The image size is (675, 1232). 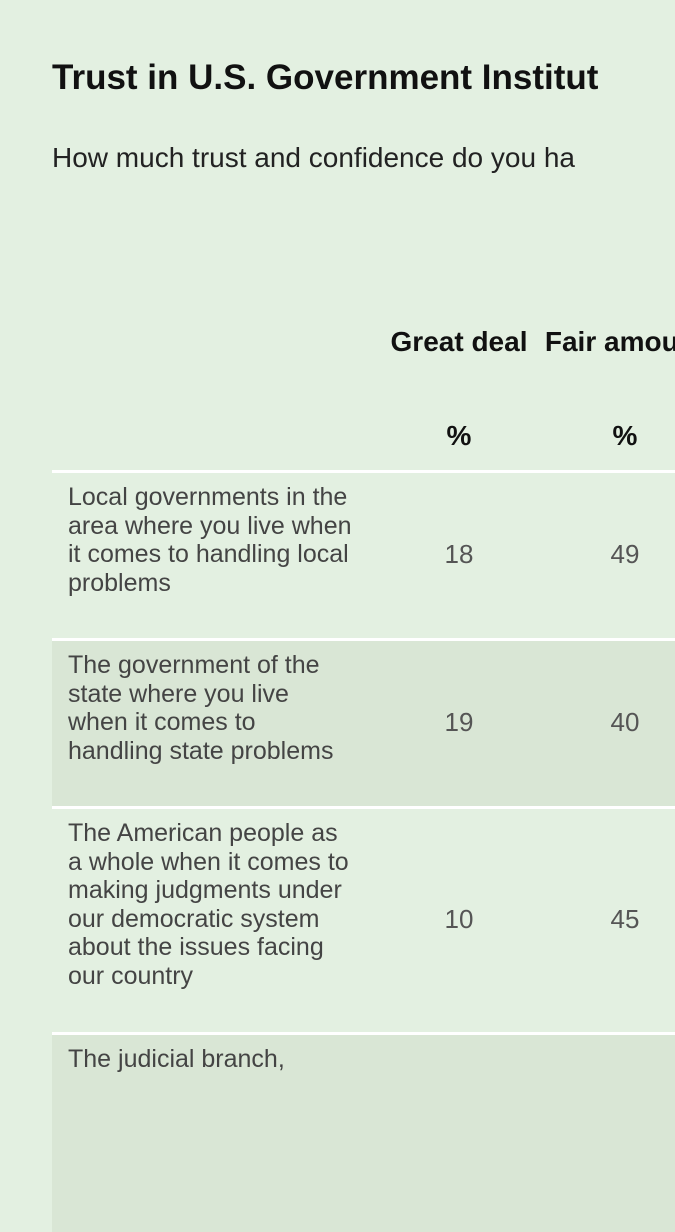 I want to click on column-header: Great deal, so click(x=459, y=341).